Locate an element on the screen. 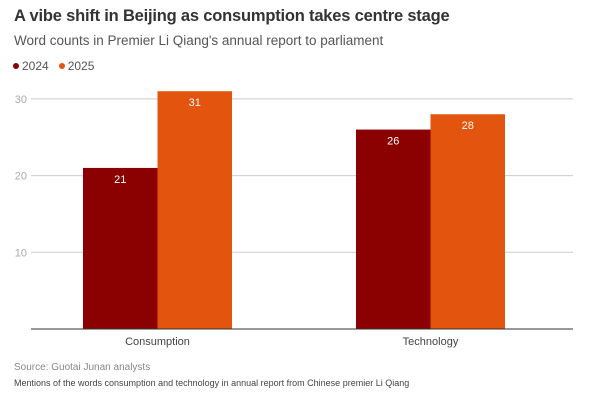 The image size is (606, 408). legend-item-2024: 2024 is located at coordinates (31, 66).